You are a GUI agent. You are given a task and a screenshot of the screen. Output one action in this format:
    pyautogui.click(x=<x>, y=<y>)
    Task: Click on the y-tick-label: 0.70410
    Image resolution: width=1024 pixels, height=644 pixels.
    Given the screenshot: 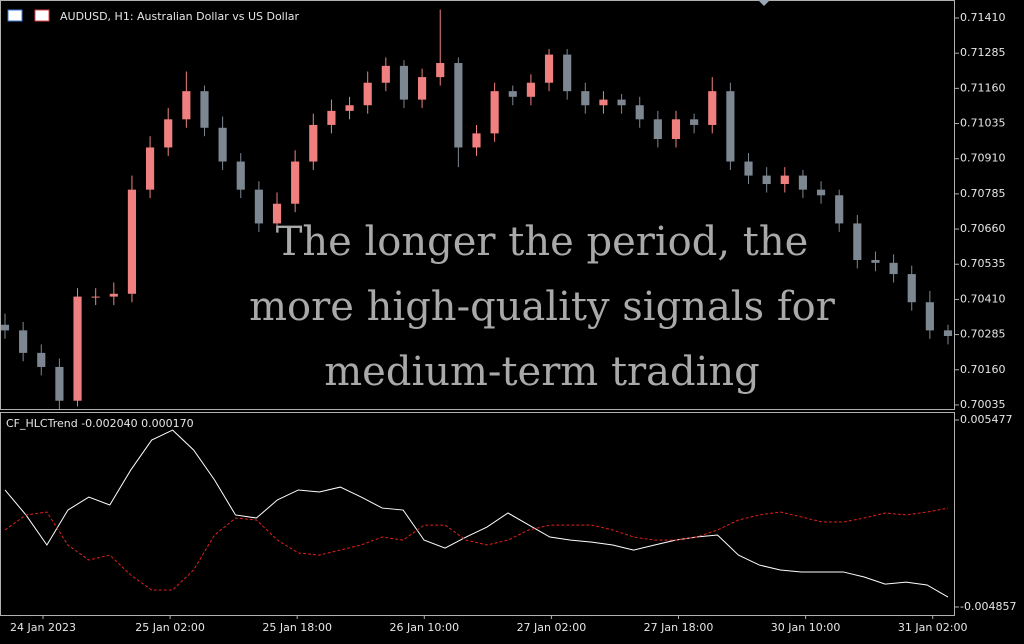 What is the action you would take?
    pyautogui.click(x=983, y=298)
    